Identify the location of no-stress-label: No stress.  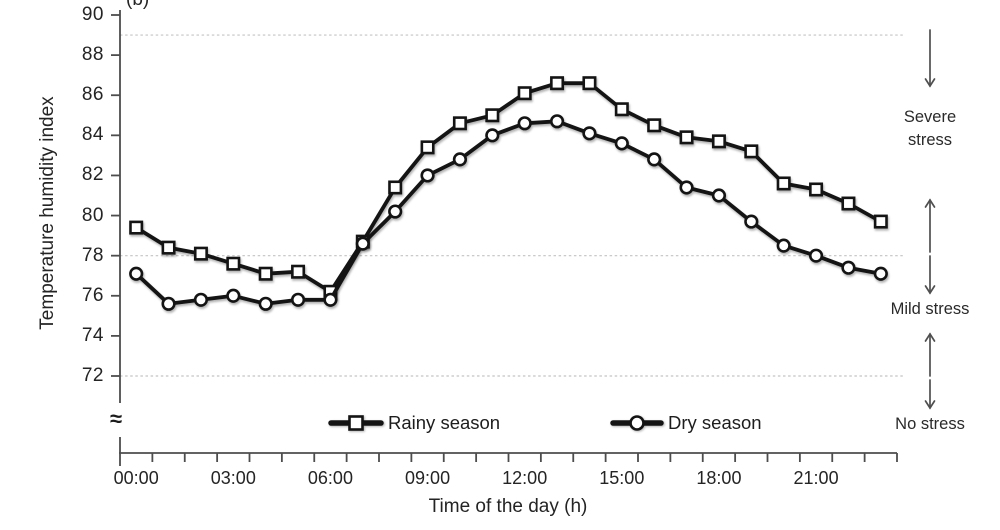
(930, 424).